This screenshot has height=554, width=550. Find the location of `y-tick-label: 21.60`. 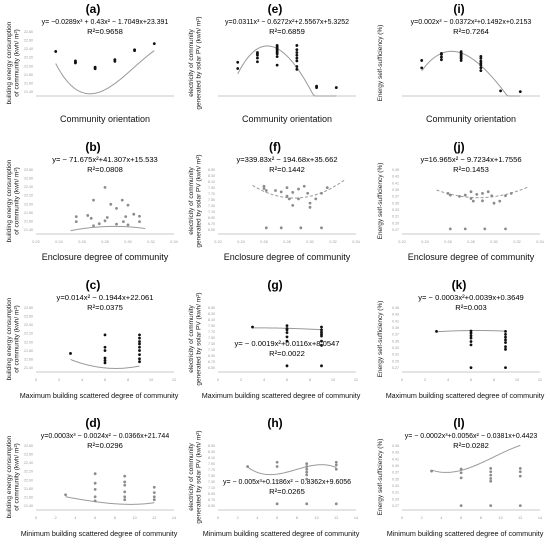

y-tick-label: 21.60 is located at coordinates (28, 359).